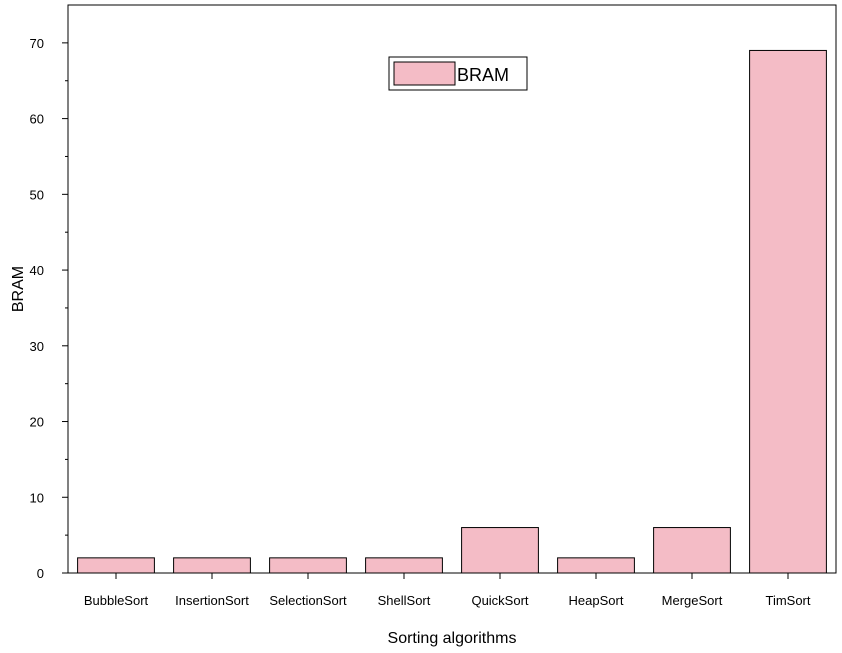  Describe the element at coordinates (483, 75) in the screenshot. I see `legend-label: BRAM` at that location.